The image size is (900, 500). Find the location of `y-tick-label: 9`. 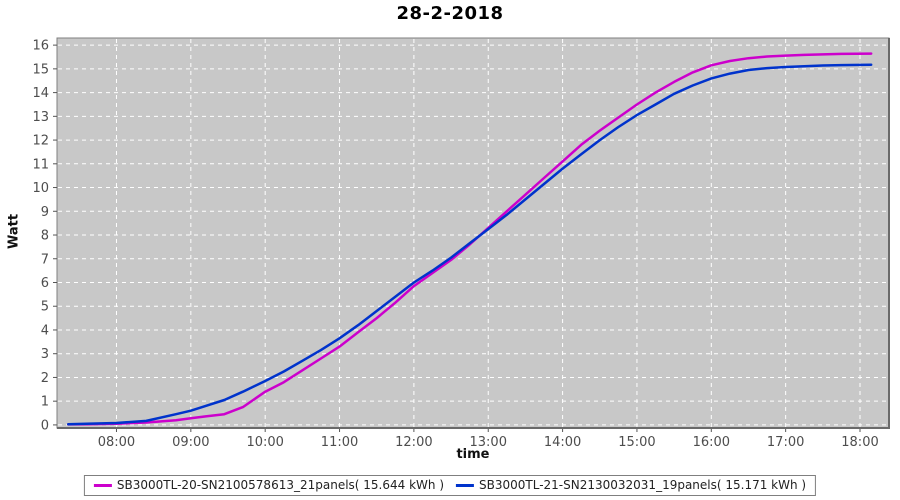

y-tick-label: 9 is located at coordinates (45, 212).